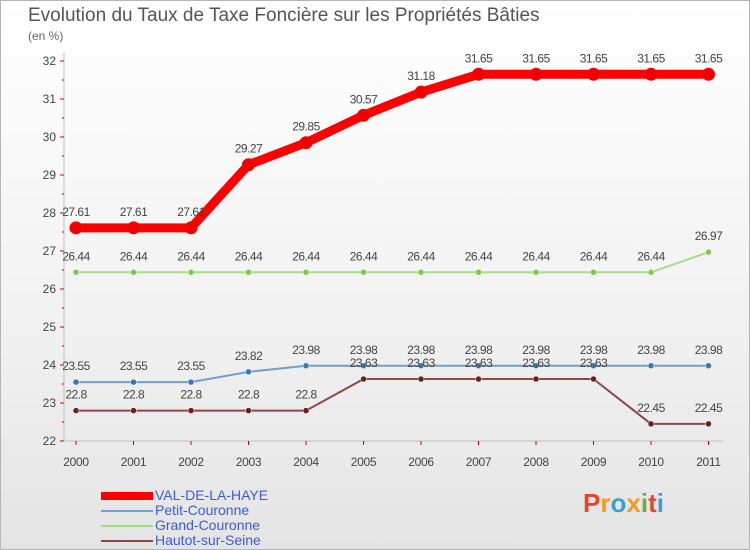  Describe the element at coordinates (50, 251) in the screenshot. I see `y-tick-label: 27` at that location.